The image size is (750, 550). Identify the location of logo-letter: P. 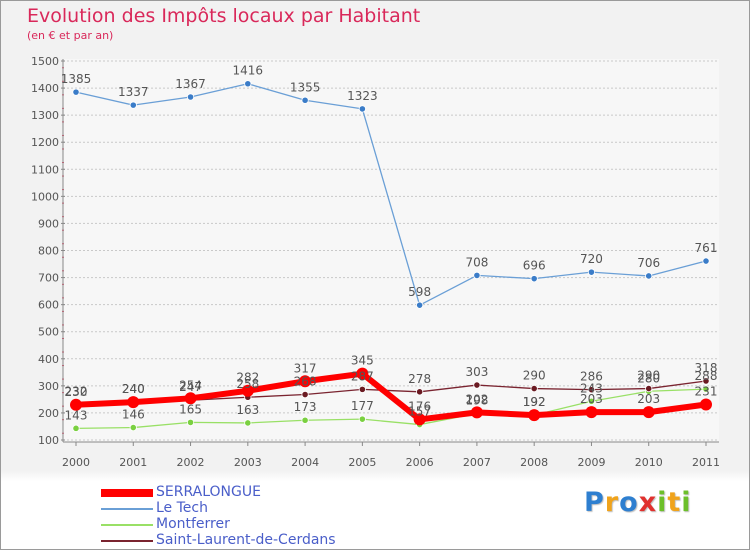
(594, 502).